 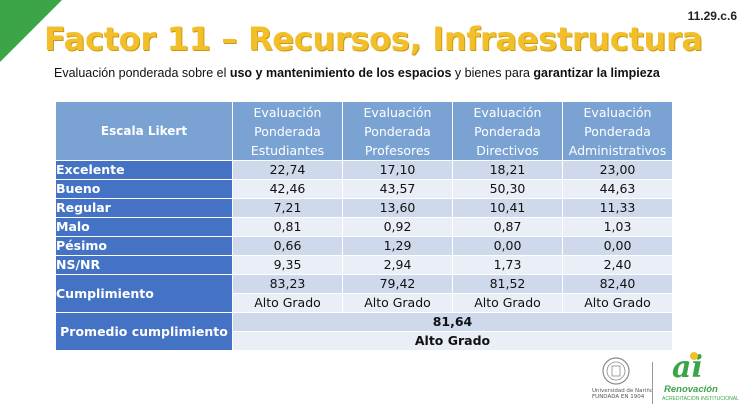 What do you see at coordinates (507, 227) in the screenshot?
I see `table-cell: 0,87` at bounding box center [507, 227].